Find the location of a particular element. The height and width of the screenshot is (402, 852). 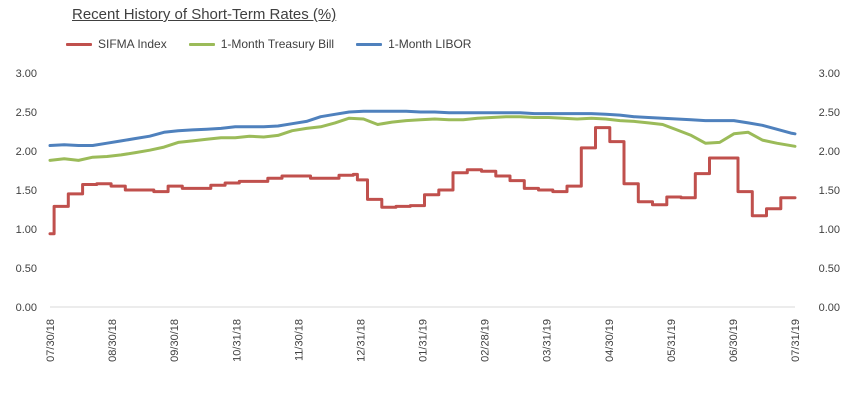

x-tick-label: 07/30/18 is located at coordinates (51, 340).